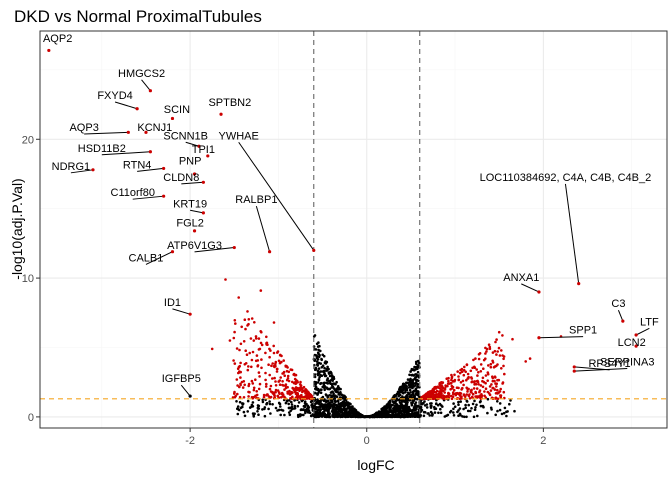 The height and width of the screenshot is (480, 672). What do you see at coordinates (566, 178) in the screenshot?
I see `gene-label: LOC110384692, C4A, C4B, C4B_2` at bounding box center [566, 178].